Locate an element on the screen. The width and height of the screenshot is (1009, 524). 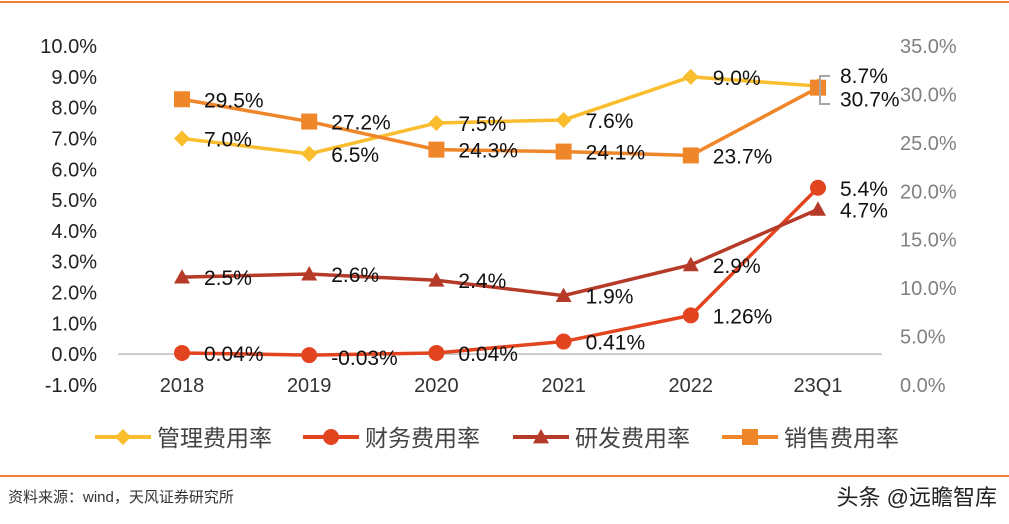
left-axis-tick: 3.0% is located at coordinates (74, 263).